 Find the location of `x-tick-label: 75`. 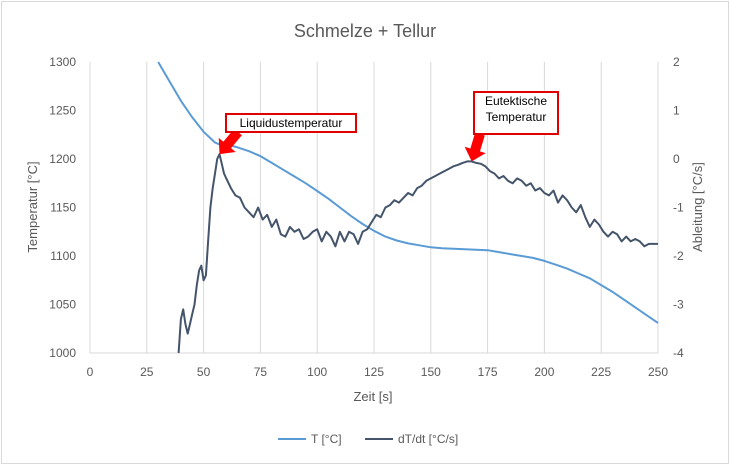

x-tick-label: 75 is located at coordinates (261, 372).